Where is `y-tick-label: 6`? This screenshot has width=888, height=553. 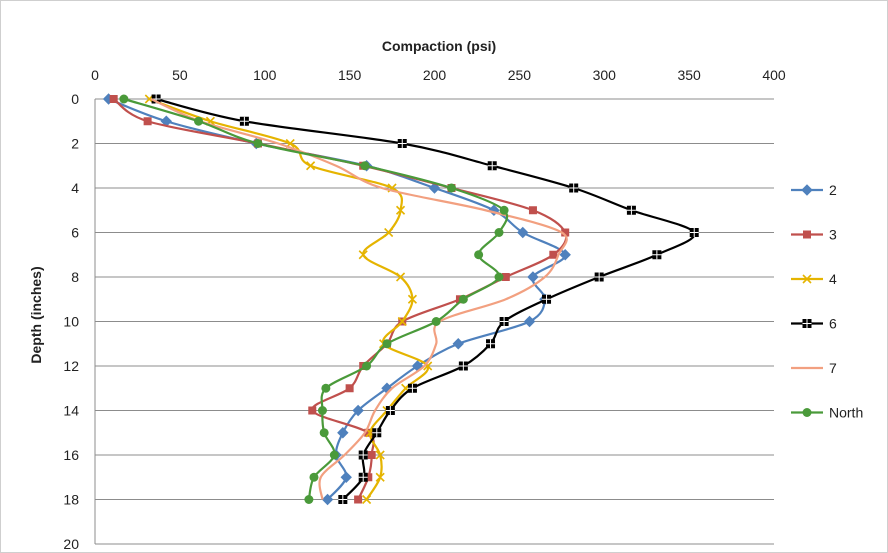
y-tick-label: 6 is located at coordinates (75, 233).